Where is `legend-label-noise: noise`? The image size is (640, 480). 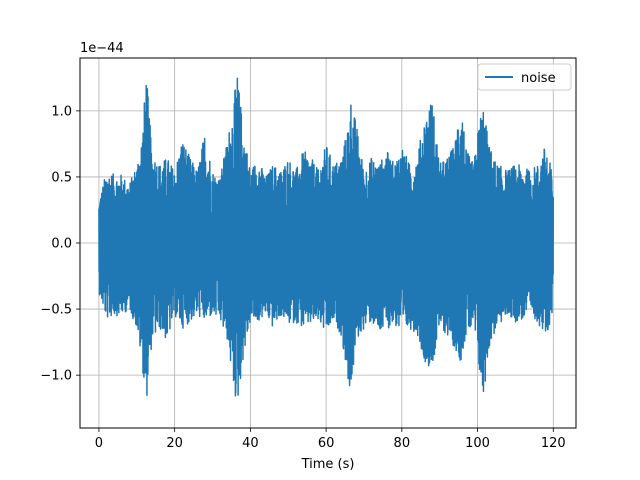 legend-label-noise: noise is located at coordinates (538, 78).